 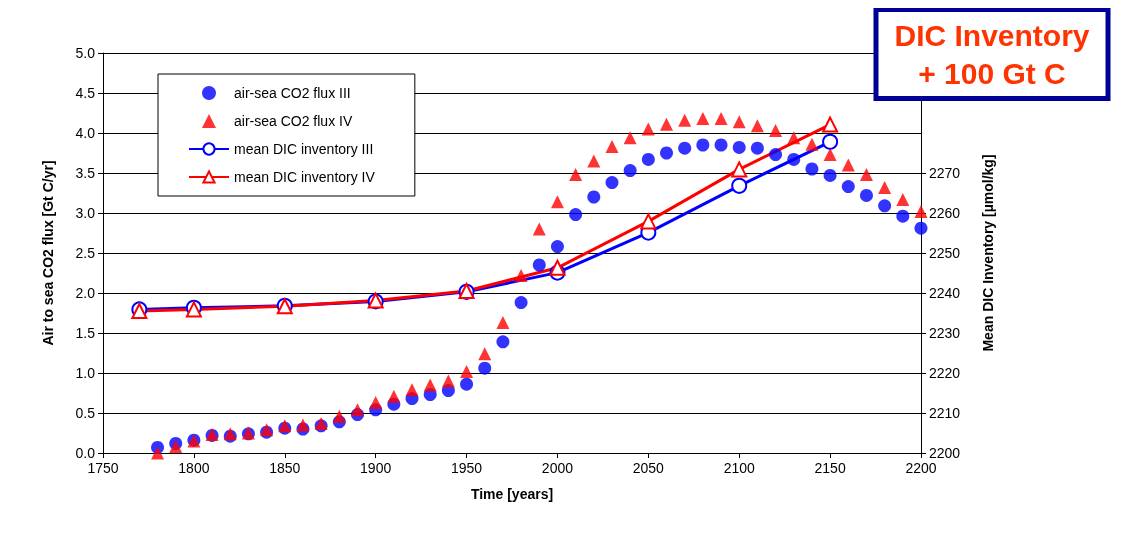 I want to click on y-tick-label: 4.5, so click(x=85, y=93).